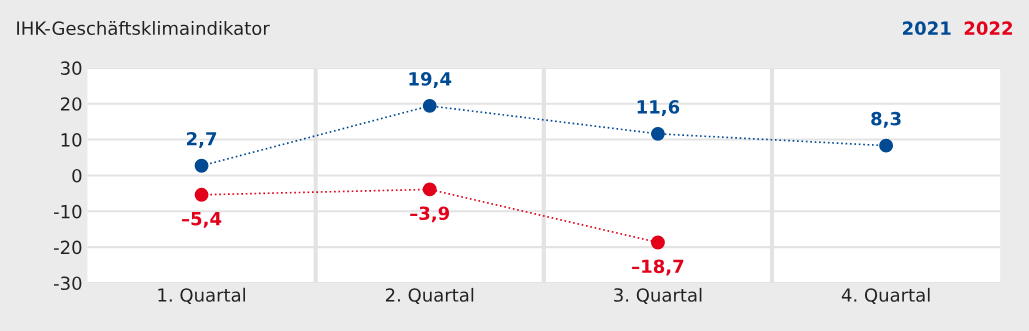 Image resolution: width=1029 pixels, height=331 pixels. What do you see at coordinates (201, 139) in the screenshot?
I see `data-label: 2,7` at bounding box center [201, 139].